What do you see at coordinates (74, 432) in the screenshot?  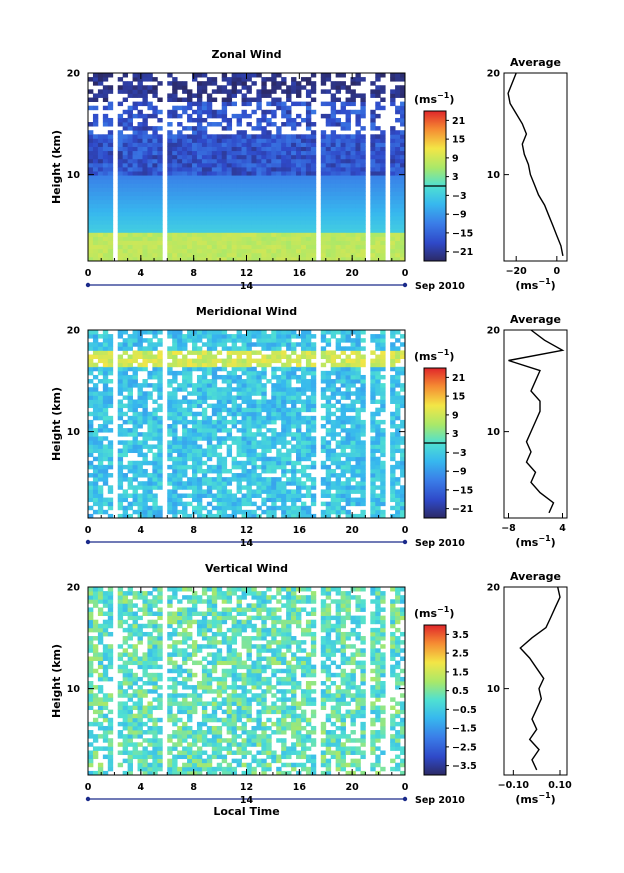 I see `y-tick-label: 10` at bounding box center [74, 432].